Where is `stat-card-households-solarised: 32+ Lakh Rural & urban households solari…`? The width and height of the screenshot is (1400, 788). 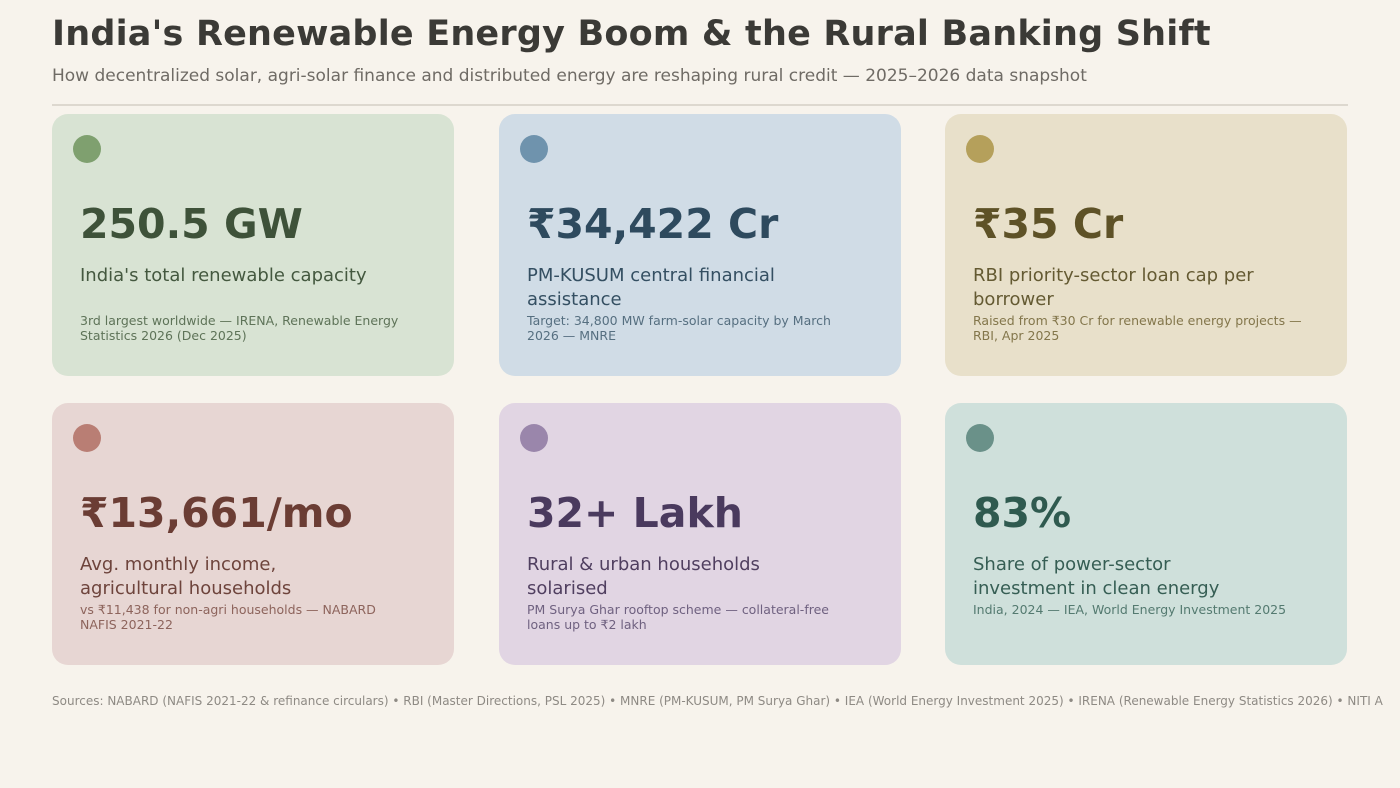
stat-card-households-solarised: 32+ Lakh Rural & urban households solari… is located at coordinates (700, 534).